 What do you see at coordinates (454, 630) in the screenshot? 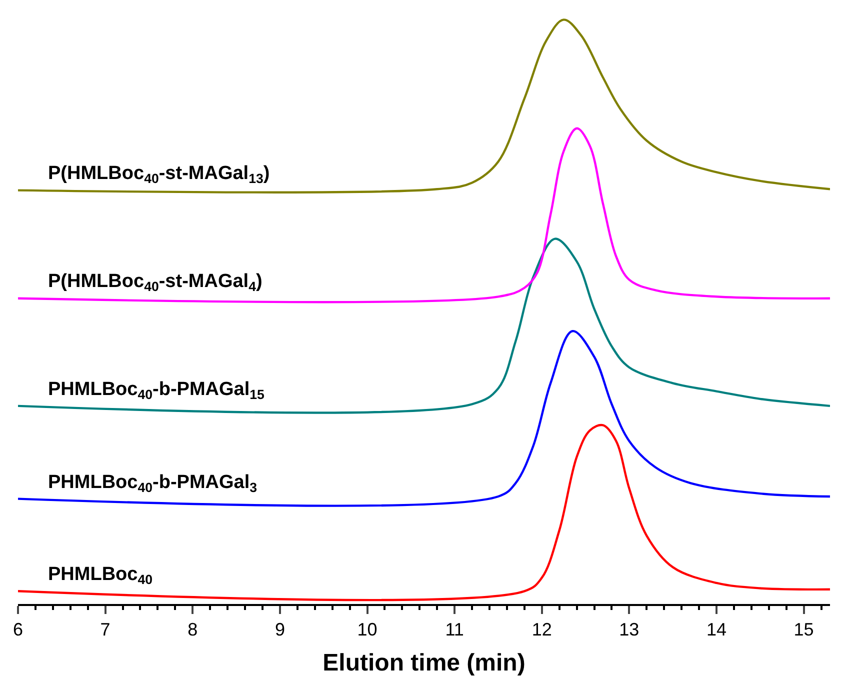
I see `x-tick-label: 11` at bounding box center [454, 630].